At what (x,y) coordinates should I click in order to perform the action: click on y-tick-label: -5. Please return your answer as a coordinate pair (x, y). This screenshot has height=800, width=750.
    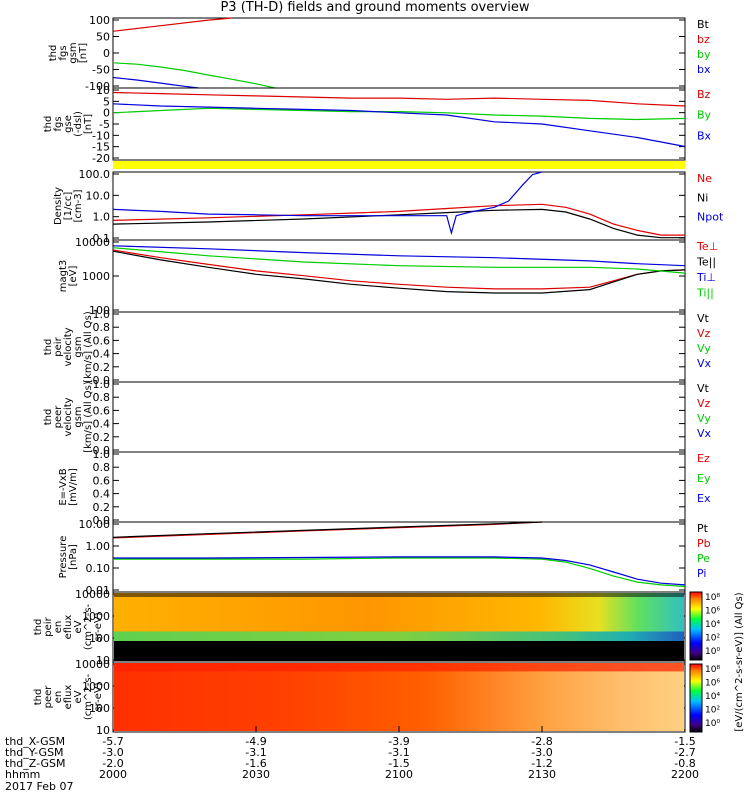
    Looking at the image, I should click on (104, 124).